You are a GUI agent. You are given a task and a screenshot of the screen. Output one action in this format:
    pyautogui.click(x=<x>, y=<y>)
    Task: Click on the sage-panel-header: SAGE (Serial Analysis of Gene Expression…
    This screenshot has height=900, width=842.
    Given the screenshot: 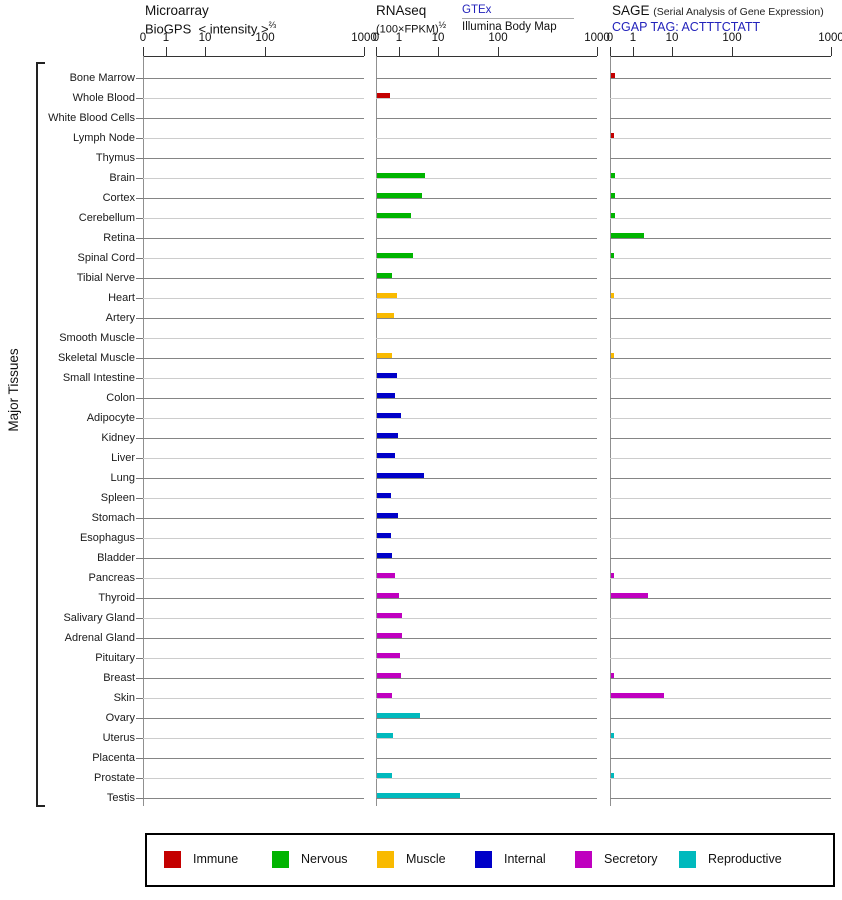 What is the action you would take?
    pyautogui.click(x=718, y=18)
    